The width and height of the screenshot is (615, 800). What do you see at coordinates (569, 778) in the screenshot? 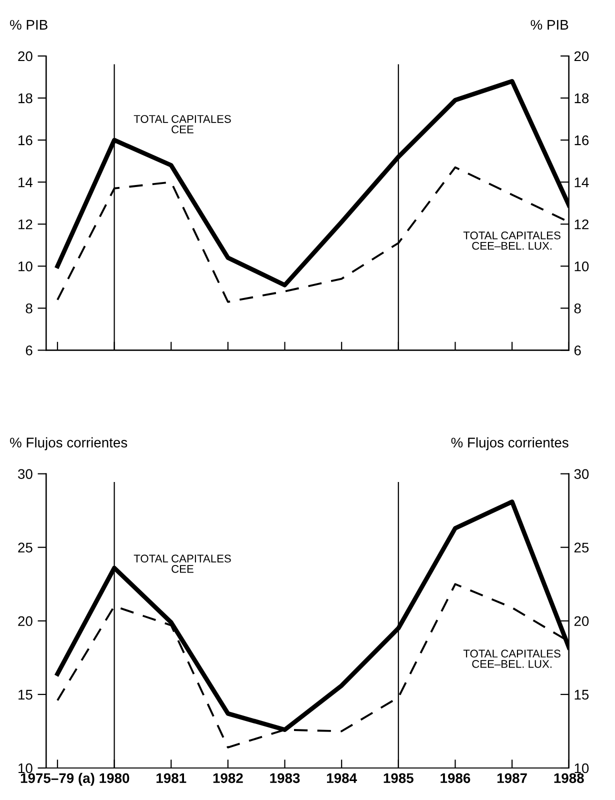
I see `x-tick-label: 1988` at bounding box center [569, 778].